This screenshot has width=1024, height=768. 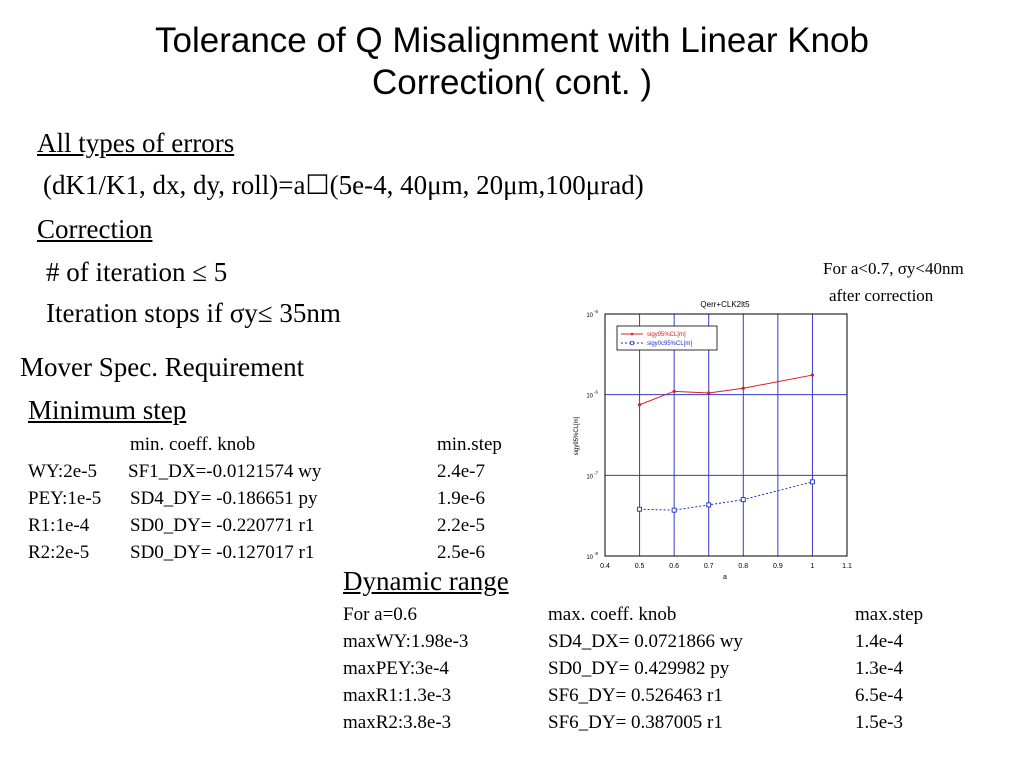 What do you see at coordinates (726, 443) in the screenshot?
I see `chart-series` at bounding box center [726, 443].